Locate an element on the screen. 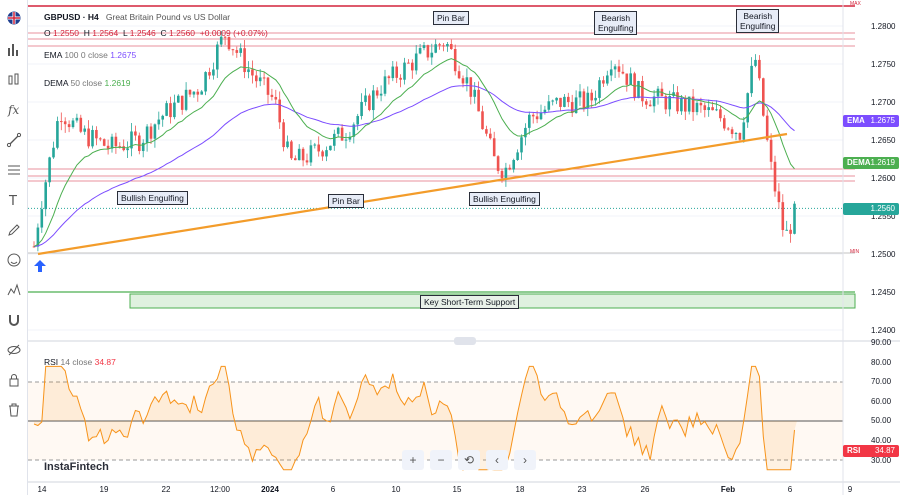 This screenshot has height=495, width=900. time-label: Feb is located at coordinates (728, 489).